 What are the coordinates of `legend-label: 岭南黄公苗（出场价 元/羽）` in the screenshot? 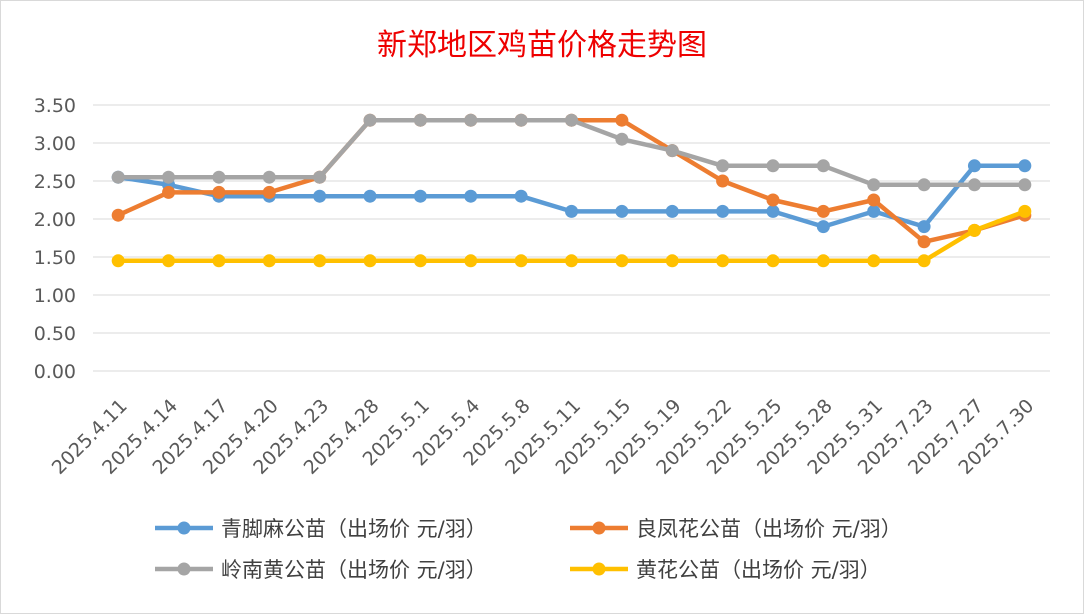 It's located at (354, 570).